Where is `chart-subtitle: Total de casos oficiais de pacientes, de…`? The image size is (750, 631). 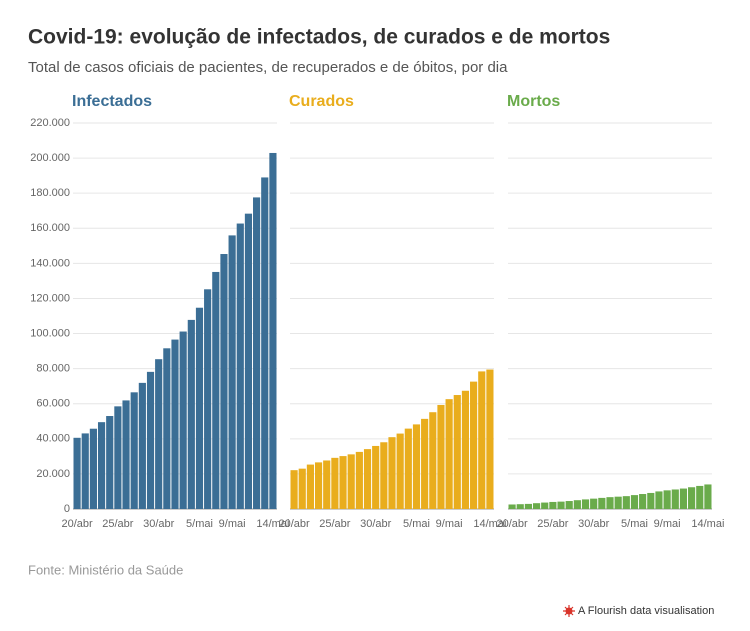
chart-subtitle: Total de casos oficiais de pacientes, de… is located at coordinates (268, 67).